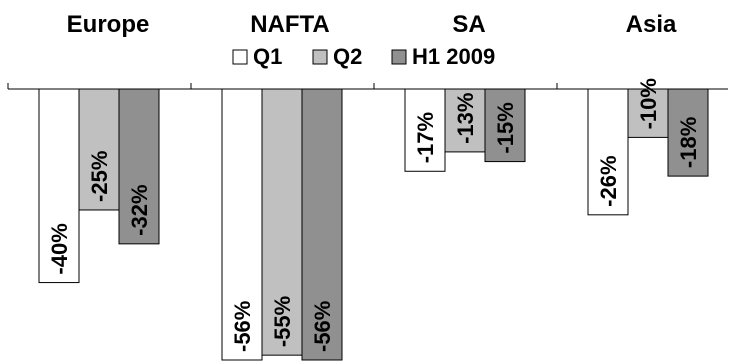 Image resolution: width=736 pixels, height=364 pixels. I want to click on bar-nafta-q1, so click(242, 224).